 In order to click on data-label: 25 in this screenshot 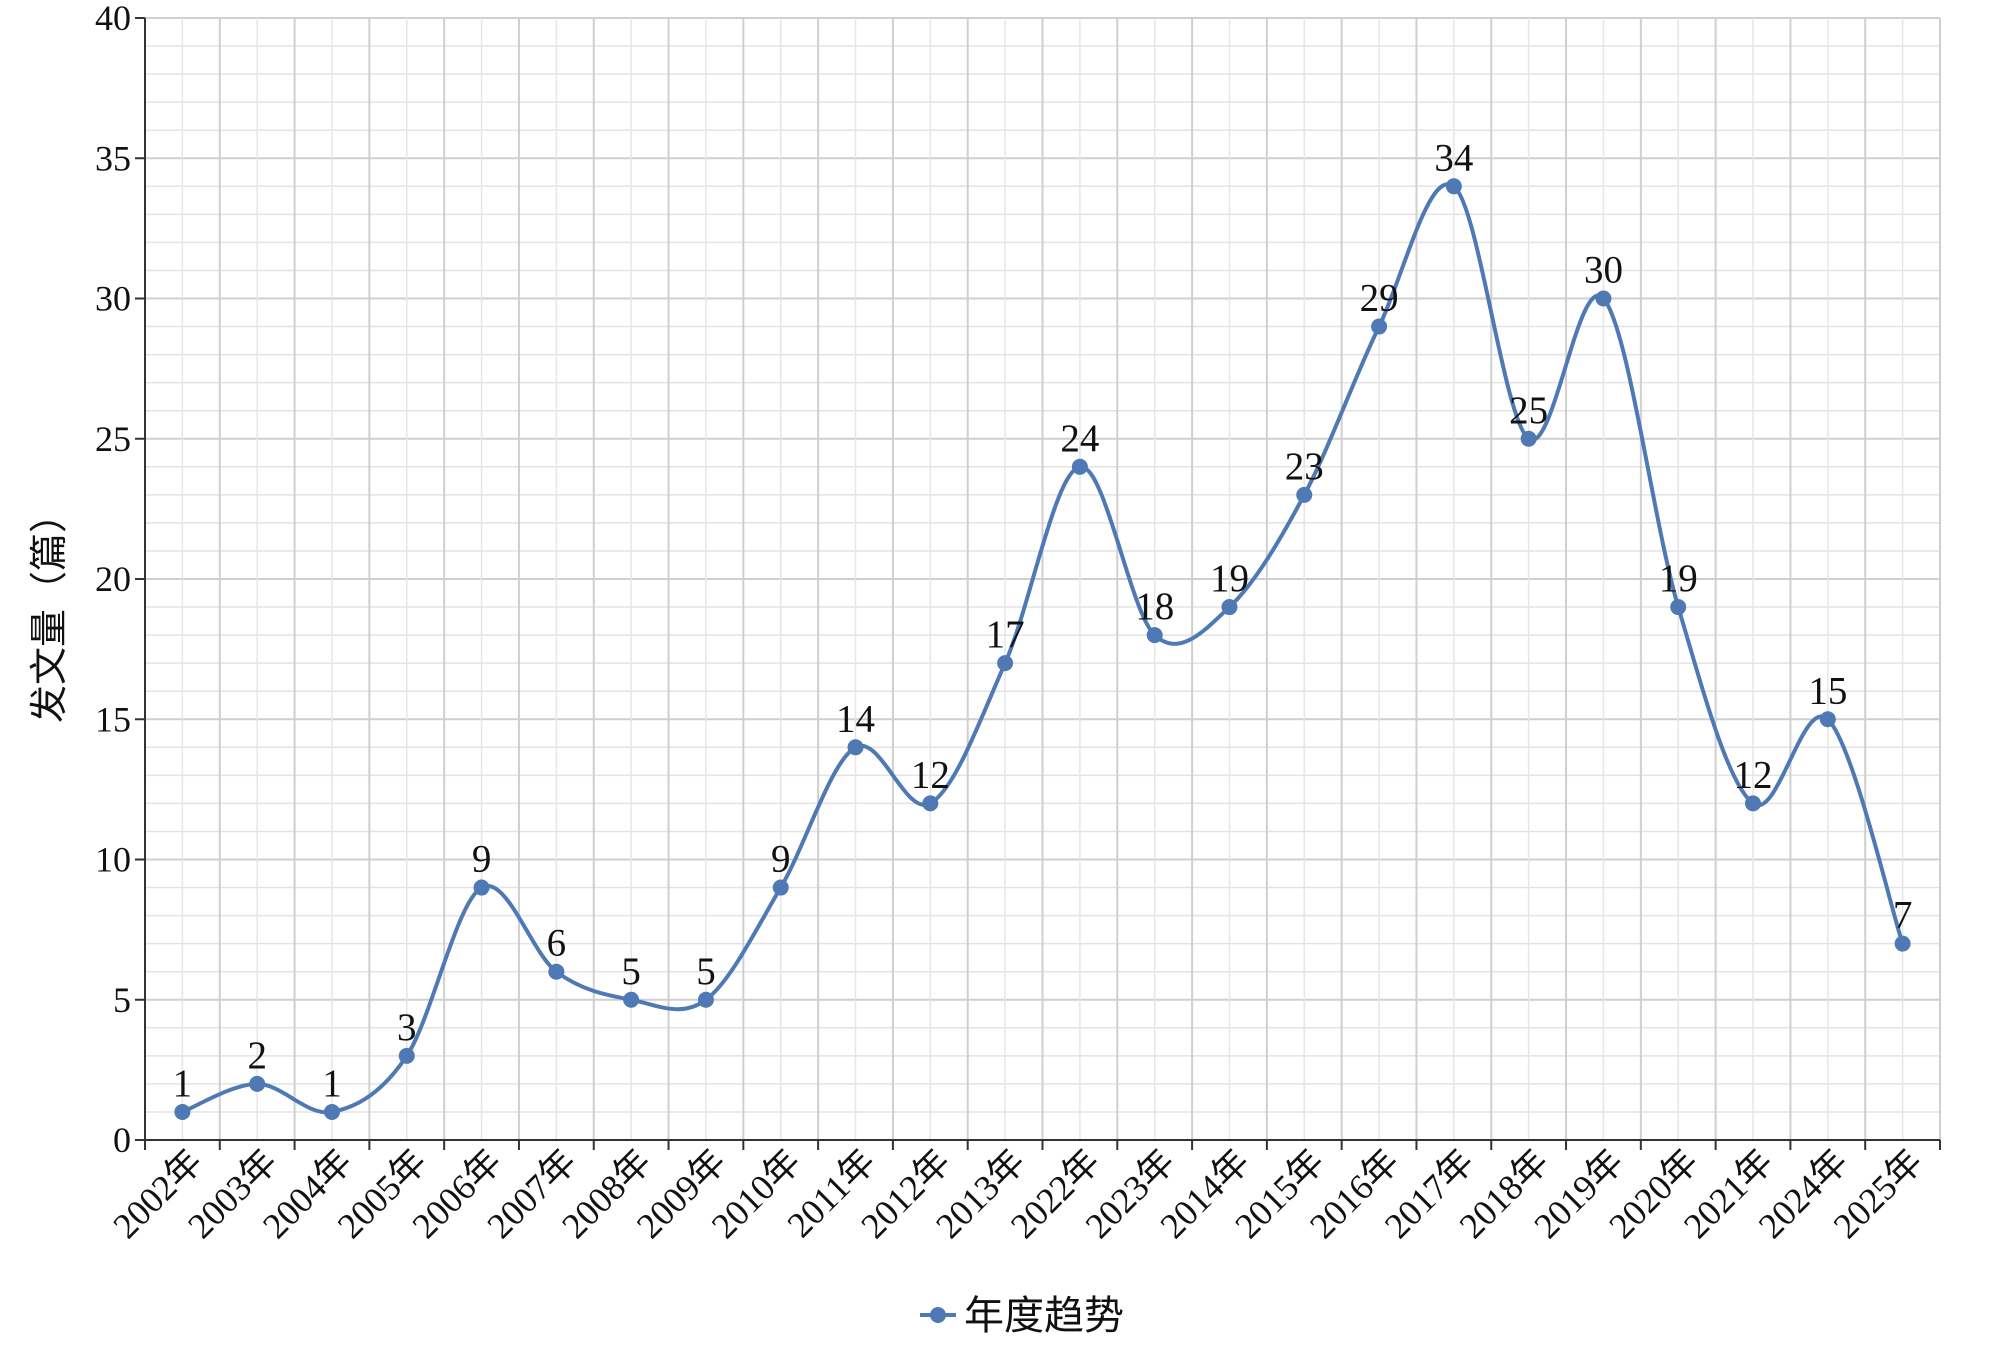, I will do `click(1528, 410)`.